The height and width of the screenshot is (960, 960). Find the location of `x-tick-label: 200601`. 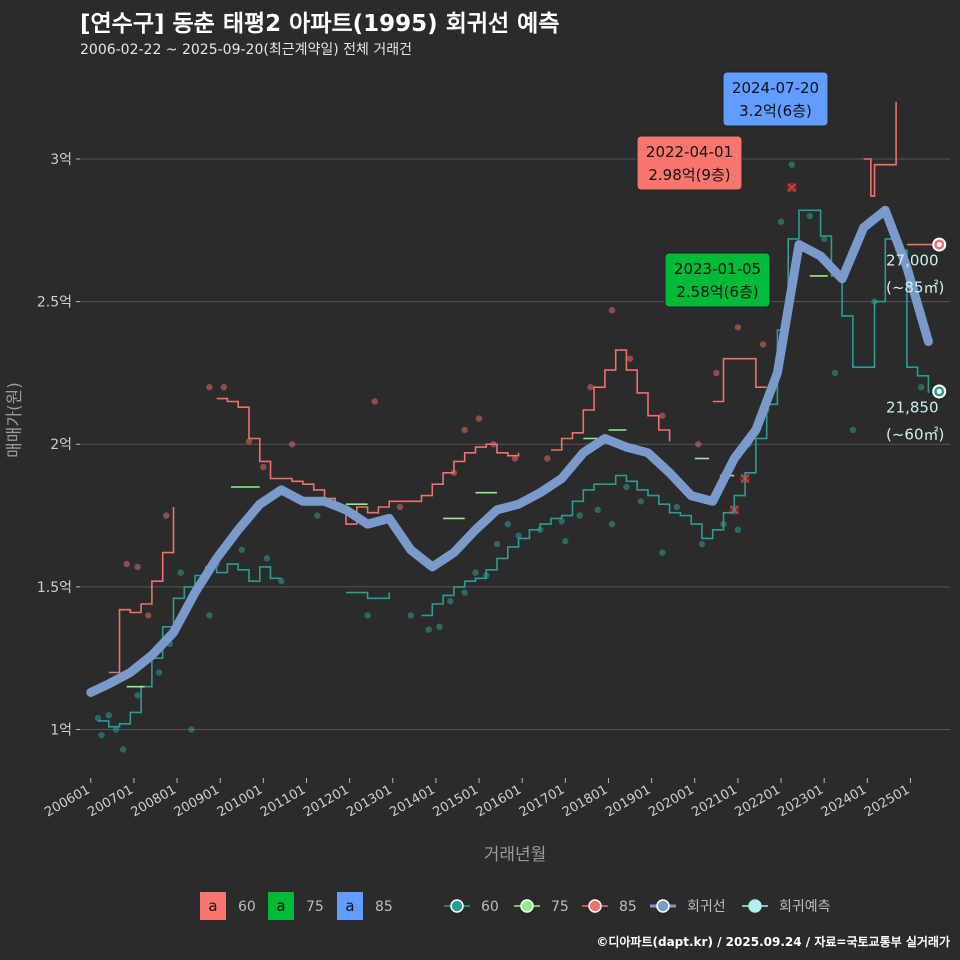

x-tick-label: 200601 is located at coordinates (67, 801).